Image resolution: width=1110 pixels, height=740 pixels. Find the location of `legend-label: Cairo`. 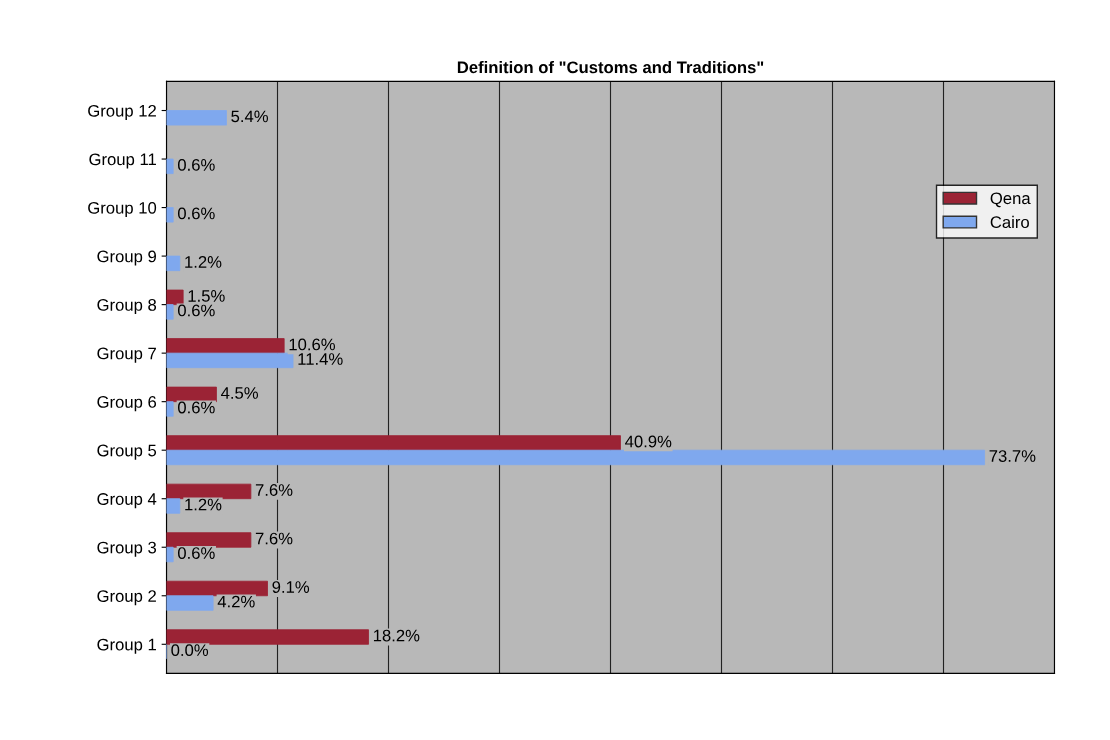

legend-label: Cairo is located at coordinates (1009, 222).